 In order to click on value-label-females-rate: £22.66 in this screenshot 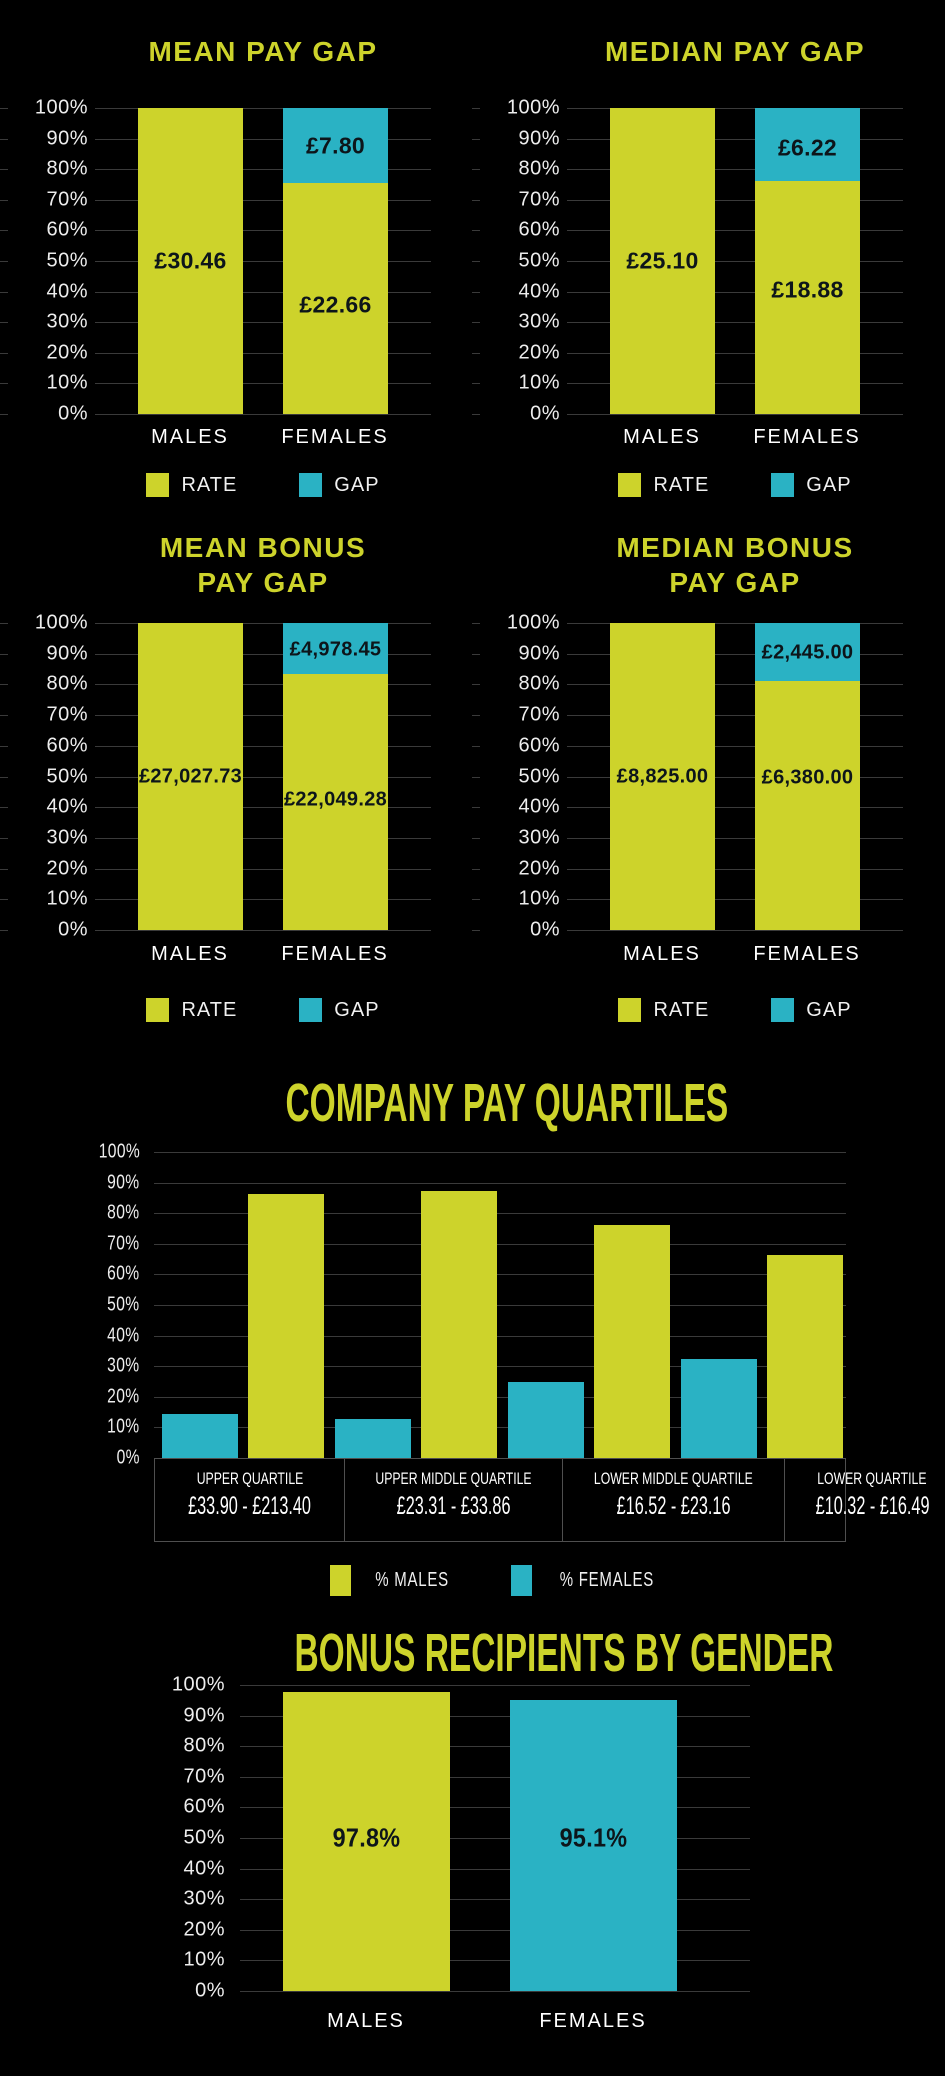, I will do `click(335, 304)`.